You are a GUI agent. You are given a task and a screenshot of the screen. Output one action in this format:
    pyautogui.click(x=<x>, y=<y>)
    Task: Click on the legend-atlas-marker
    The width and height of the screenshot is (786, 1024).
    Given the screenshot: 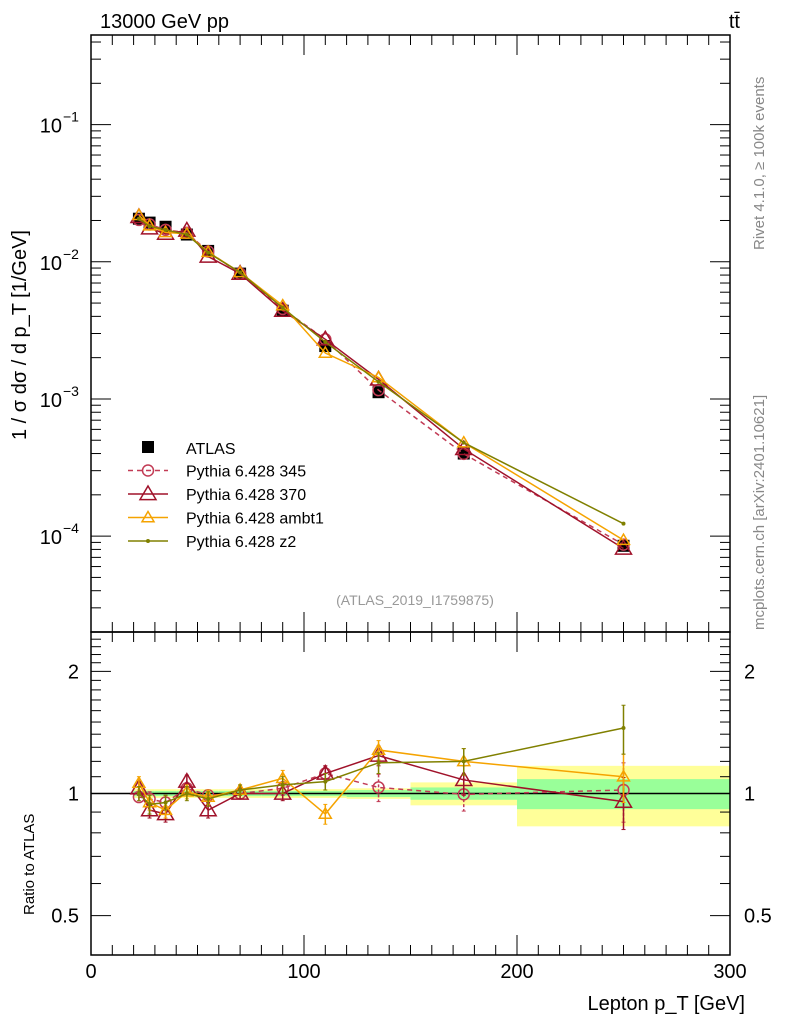 What is the action you would take?
    pyautogui.click(x=148, y=447)
    